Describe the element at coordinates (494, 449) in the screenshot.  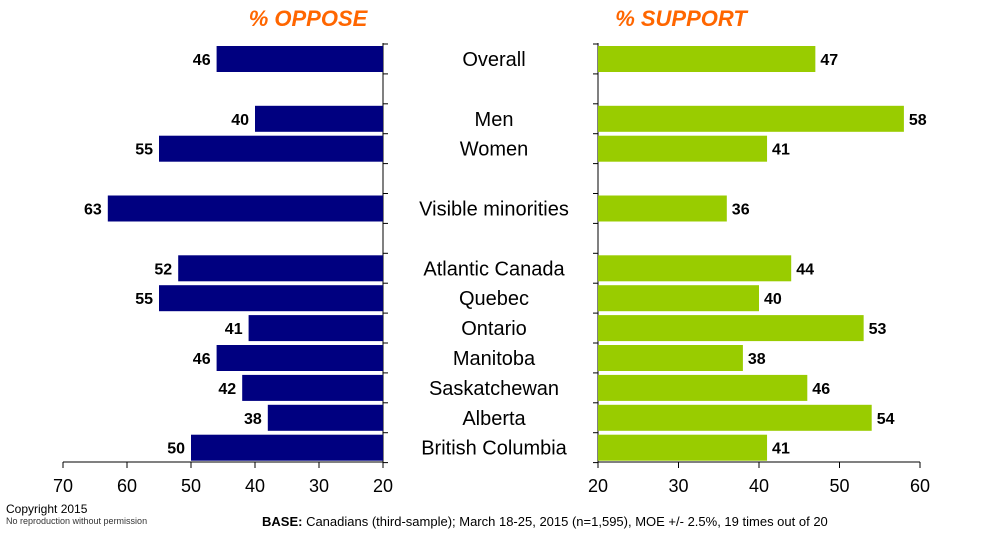
I see `category-label-british-columbia: British Columbia` at that location.